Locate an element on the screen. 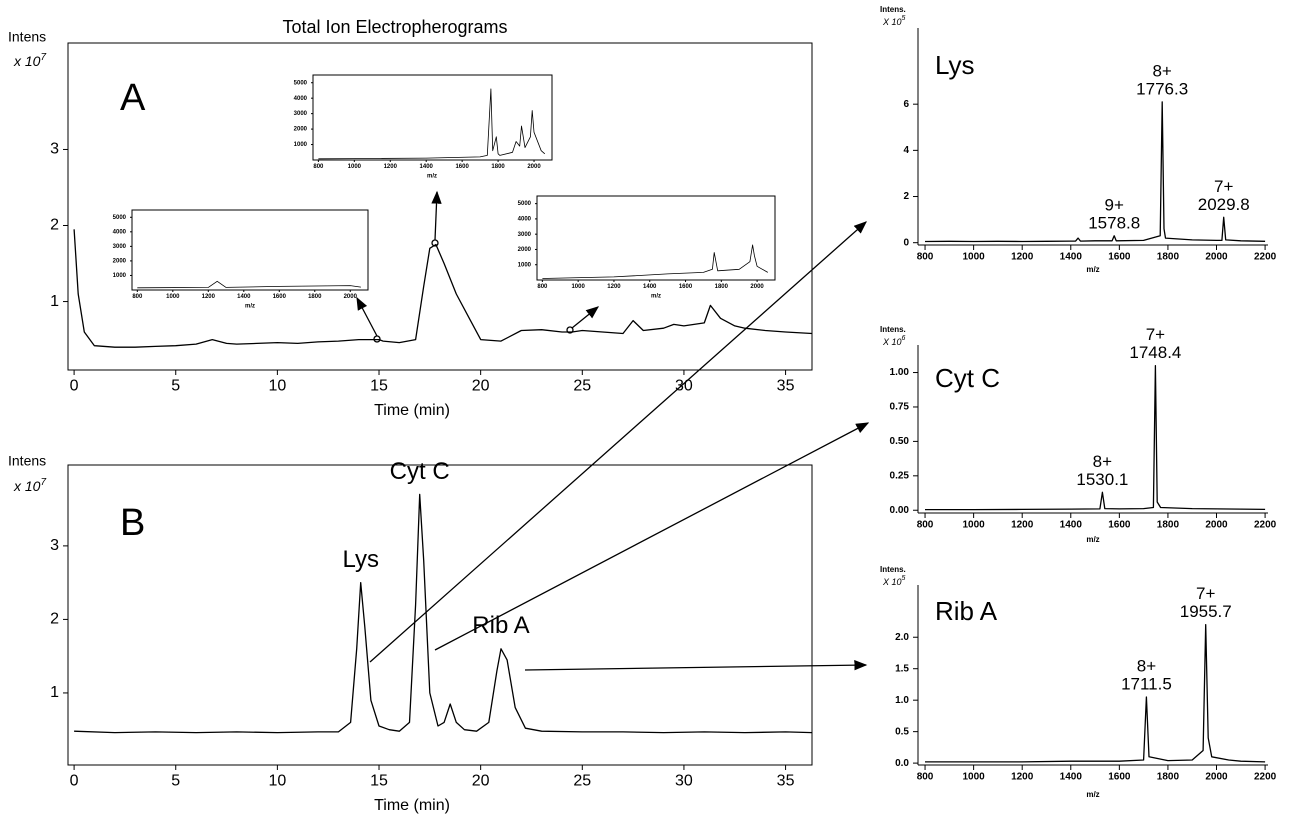 The width and height of the screenshot is (1301, 816). y-tick-label: 1 is located at coordinates (54, 301).